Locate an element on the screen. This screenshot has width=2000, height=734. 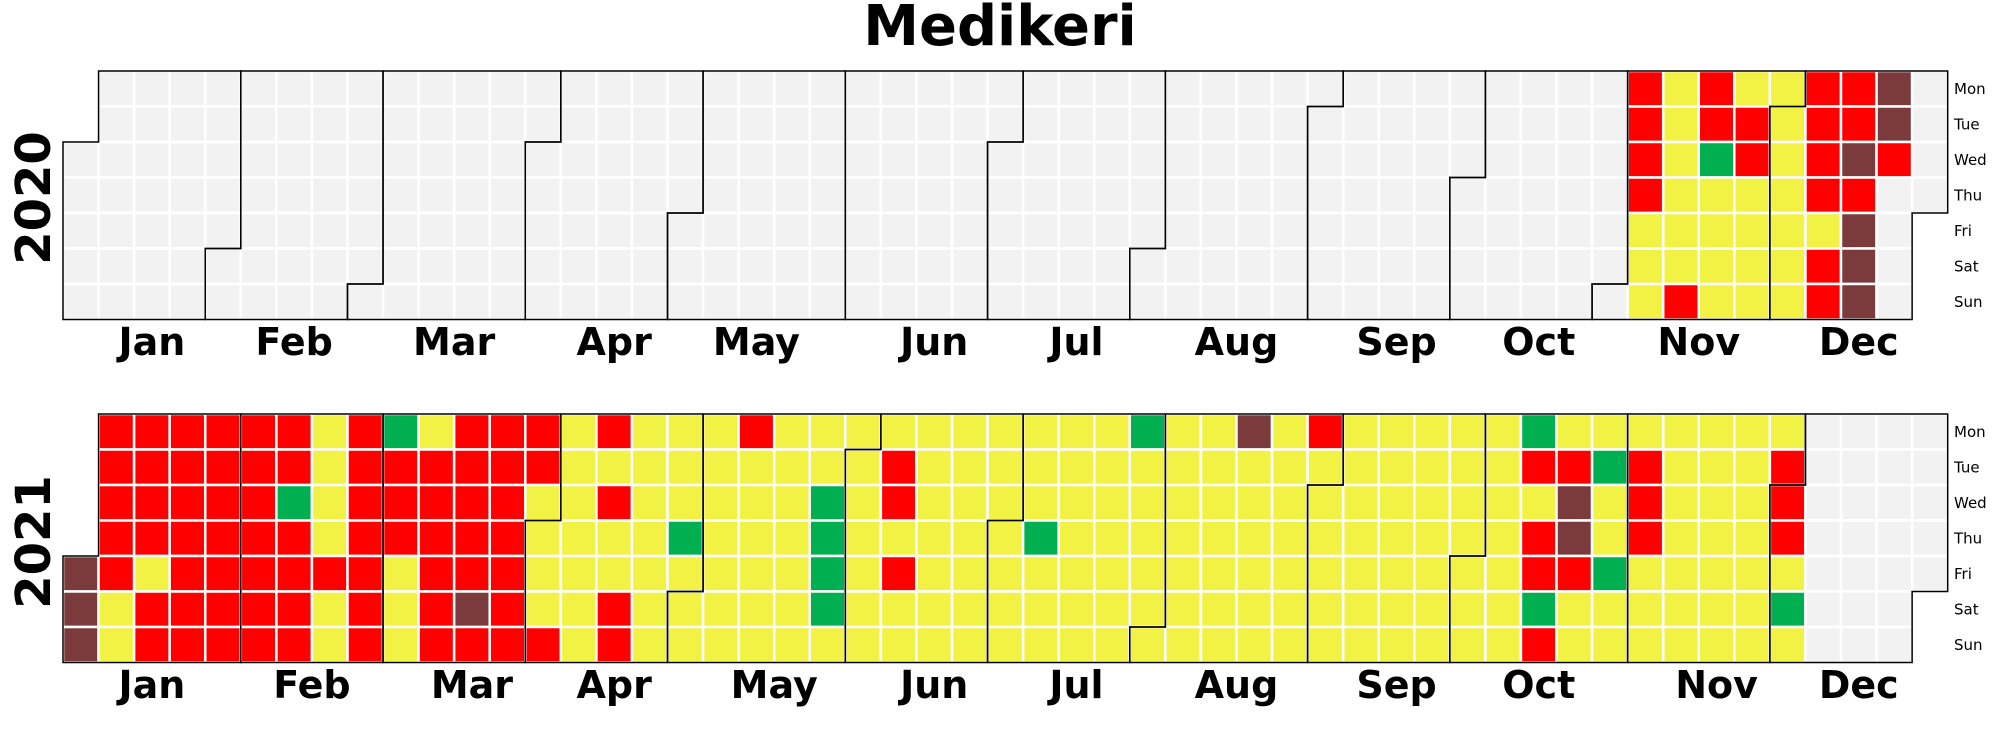
weekday-label: Sat is located at coordinates (1966, 609).